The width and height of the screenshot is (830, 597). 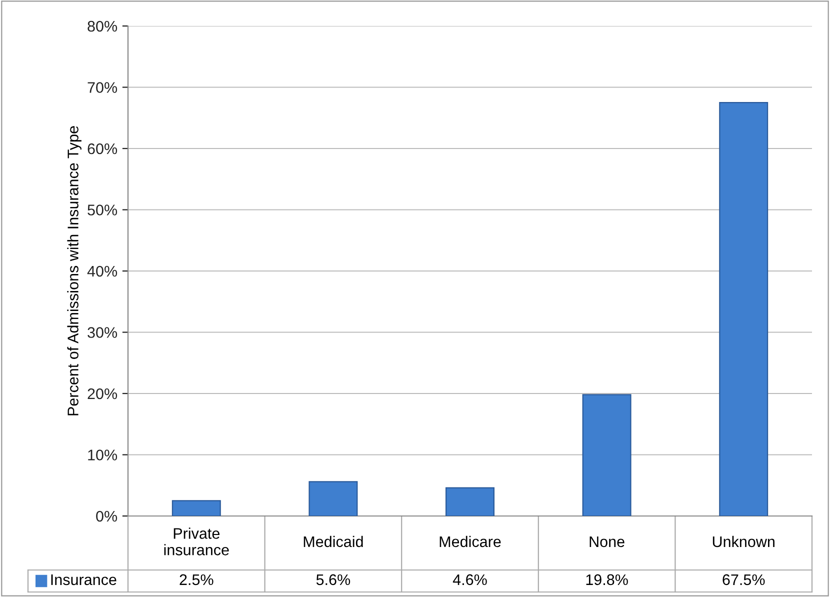 What do you see at coordinates (469, 580) in the screenshot?
I see `data-label: 4.6%` at bounding box center [469, 580].